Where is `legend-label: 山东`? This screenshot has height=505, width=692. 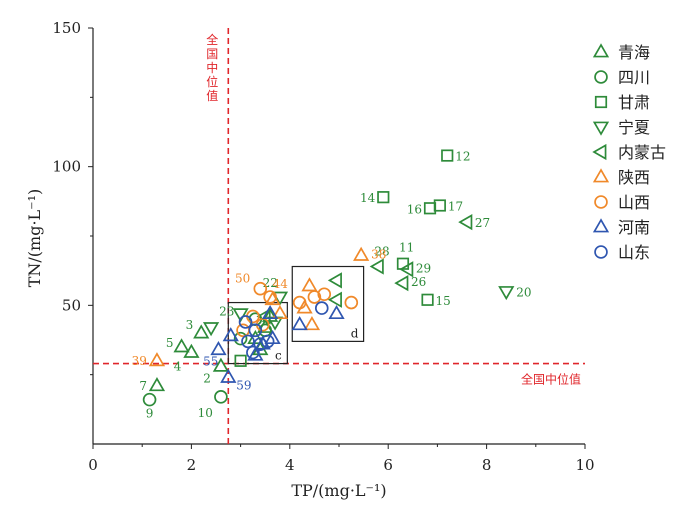 legend-label: 山东 is located at coordinates (634, 252).